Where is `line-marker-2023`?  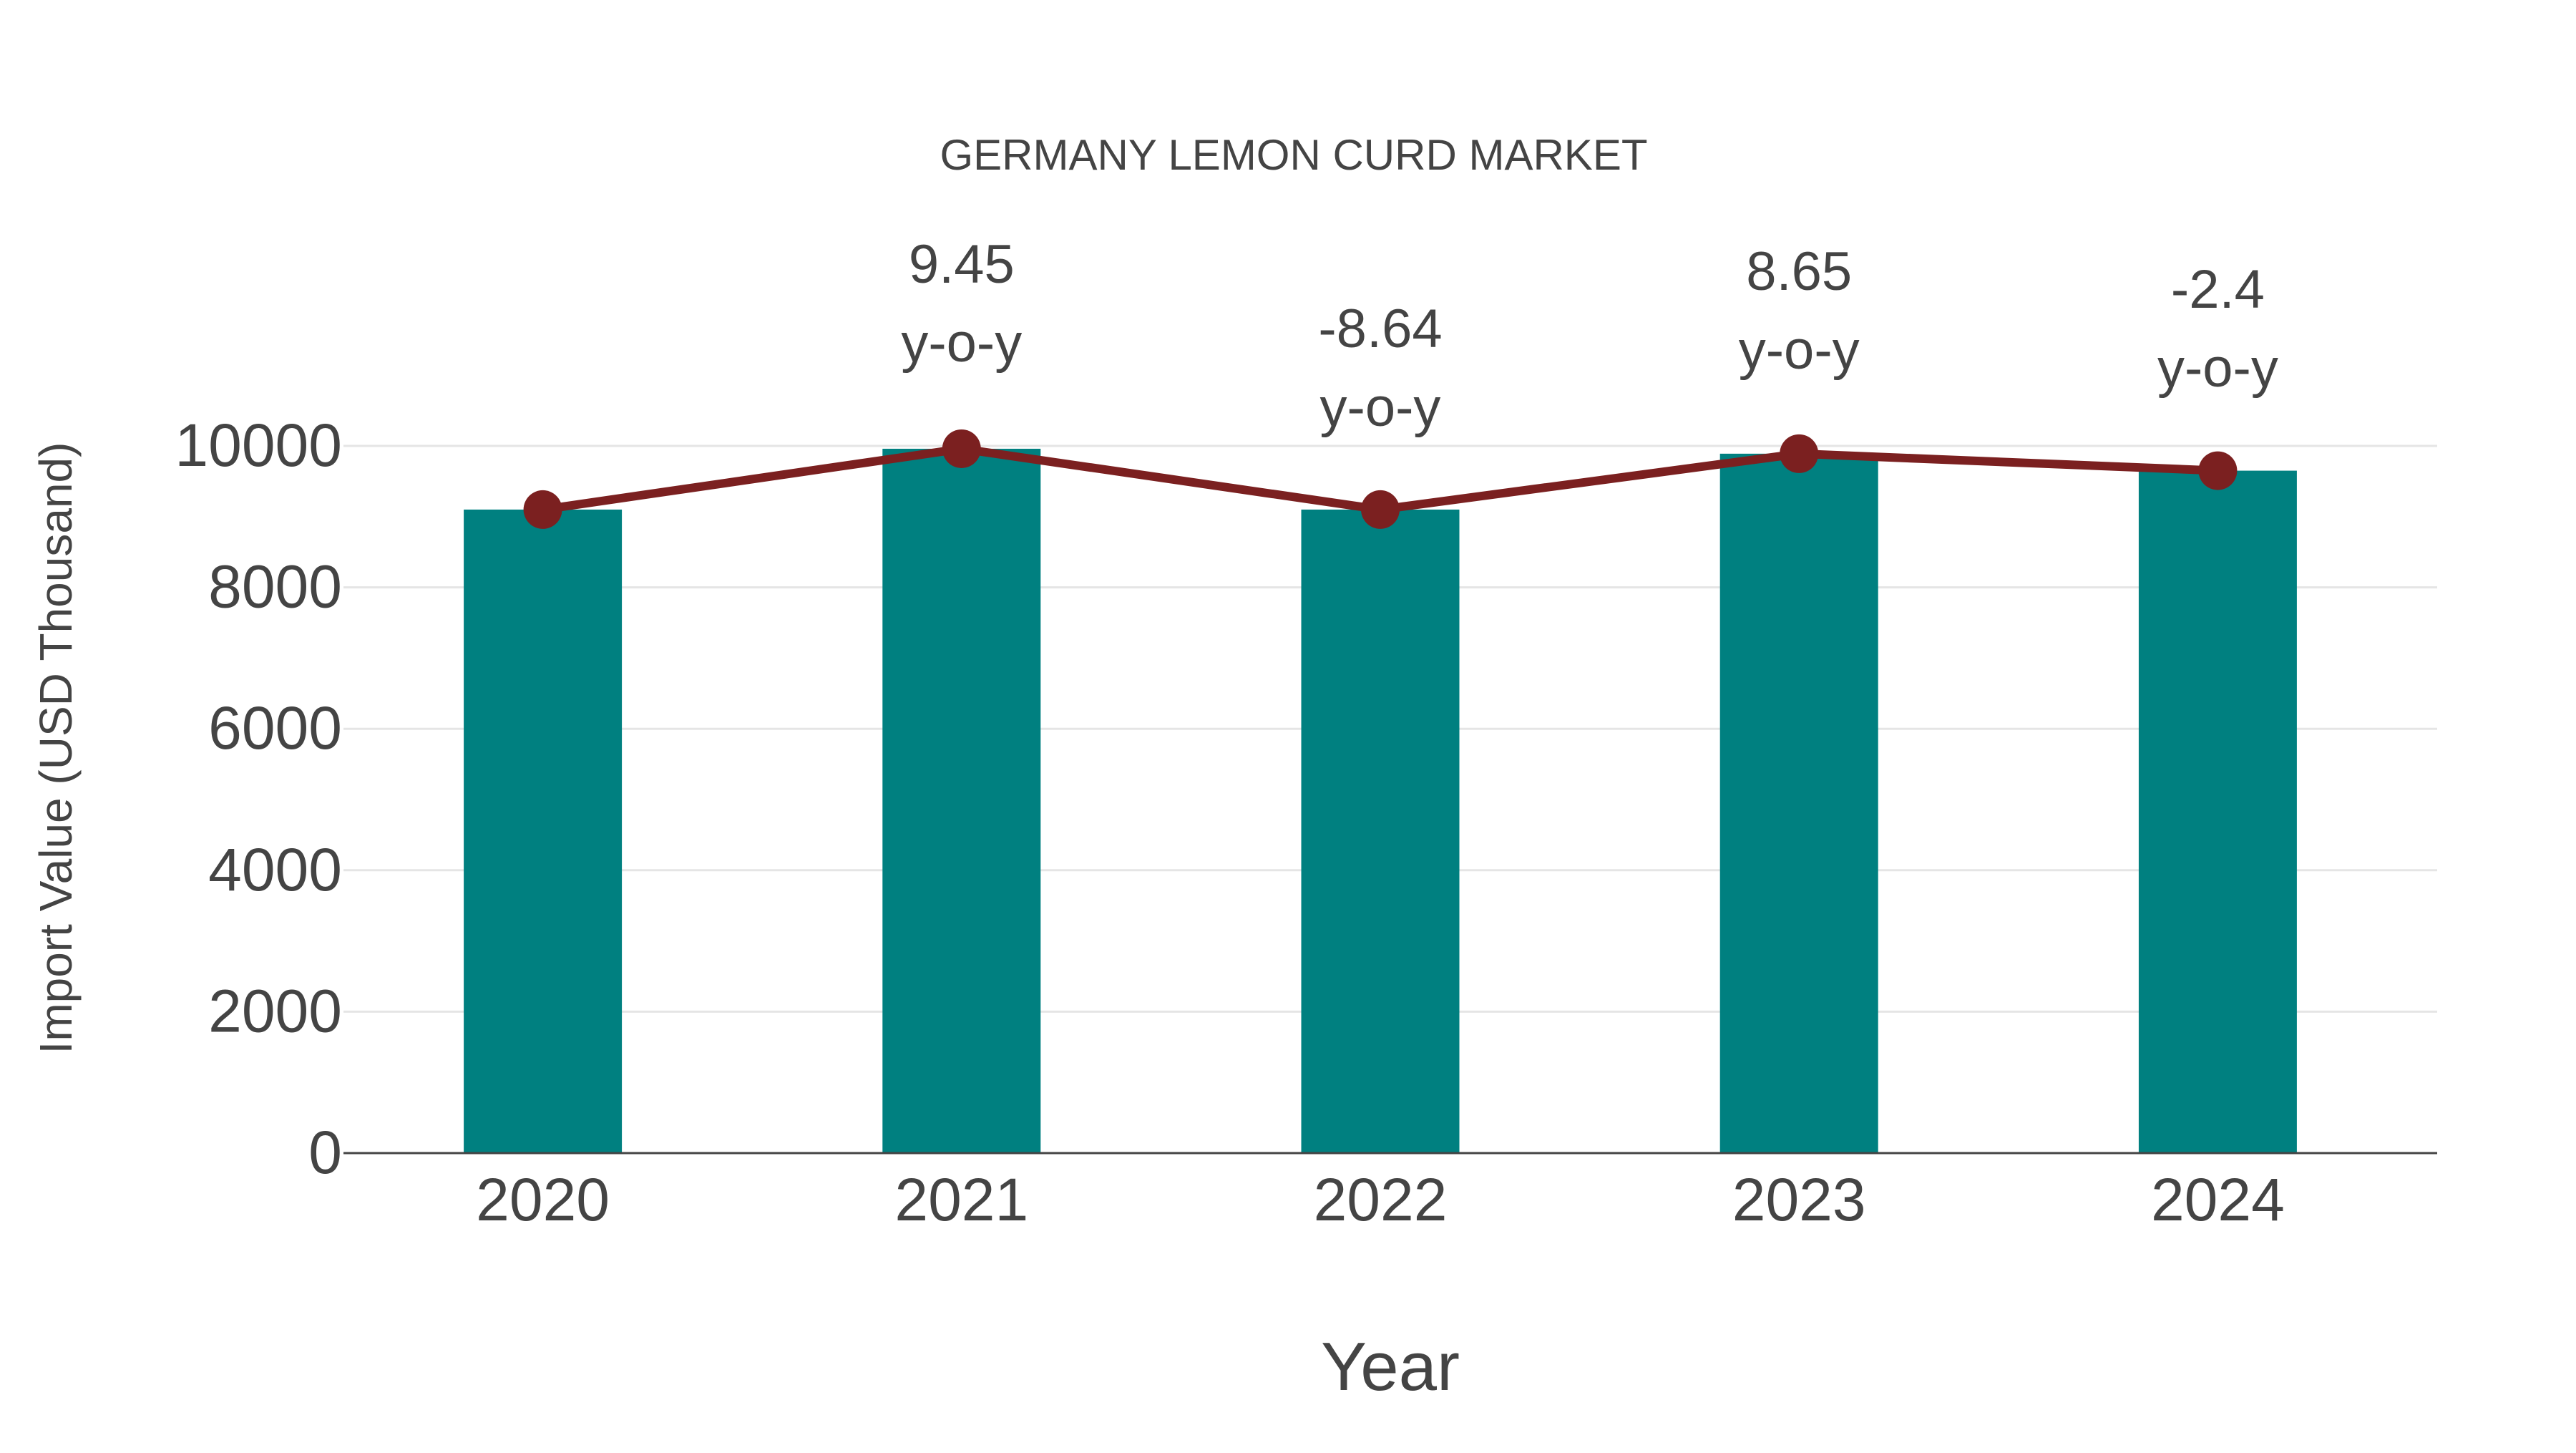 line-marker-2023 is located at coordinates (1799, 453).